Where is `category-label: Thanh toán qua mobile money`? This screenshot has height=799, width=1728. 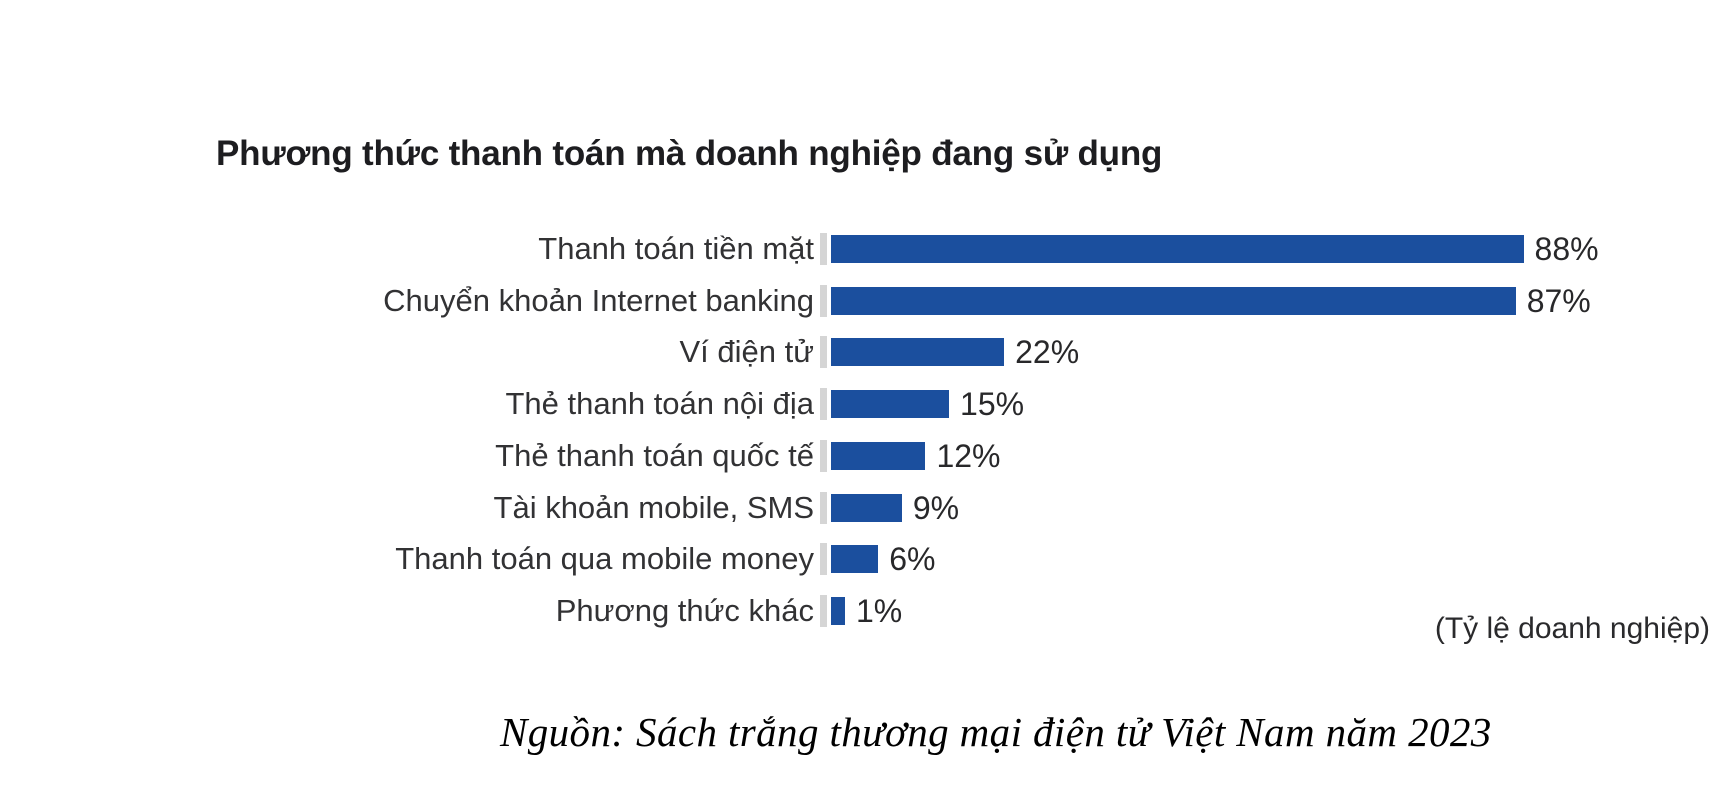 category-label: Thanh toán qua mobile money is located at coordinates (604, 559).